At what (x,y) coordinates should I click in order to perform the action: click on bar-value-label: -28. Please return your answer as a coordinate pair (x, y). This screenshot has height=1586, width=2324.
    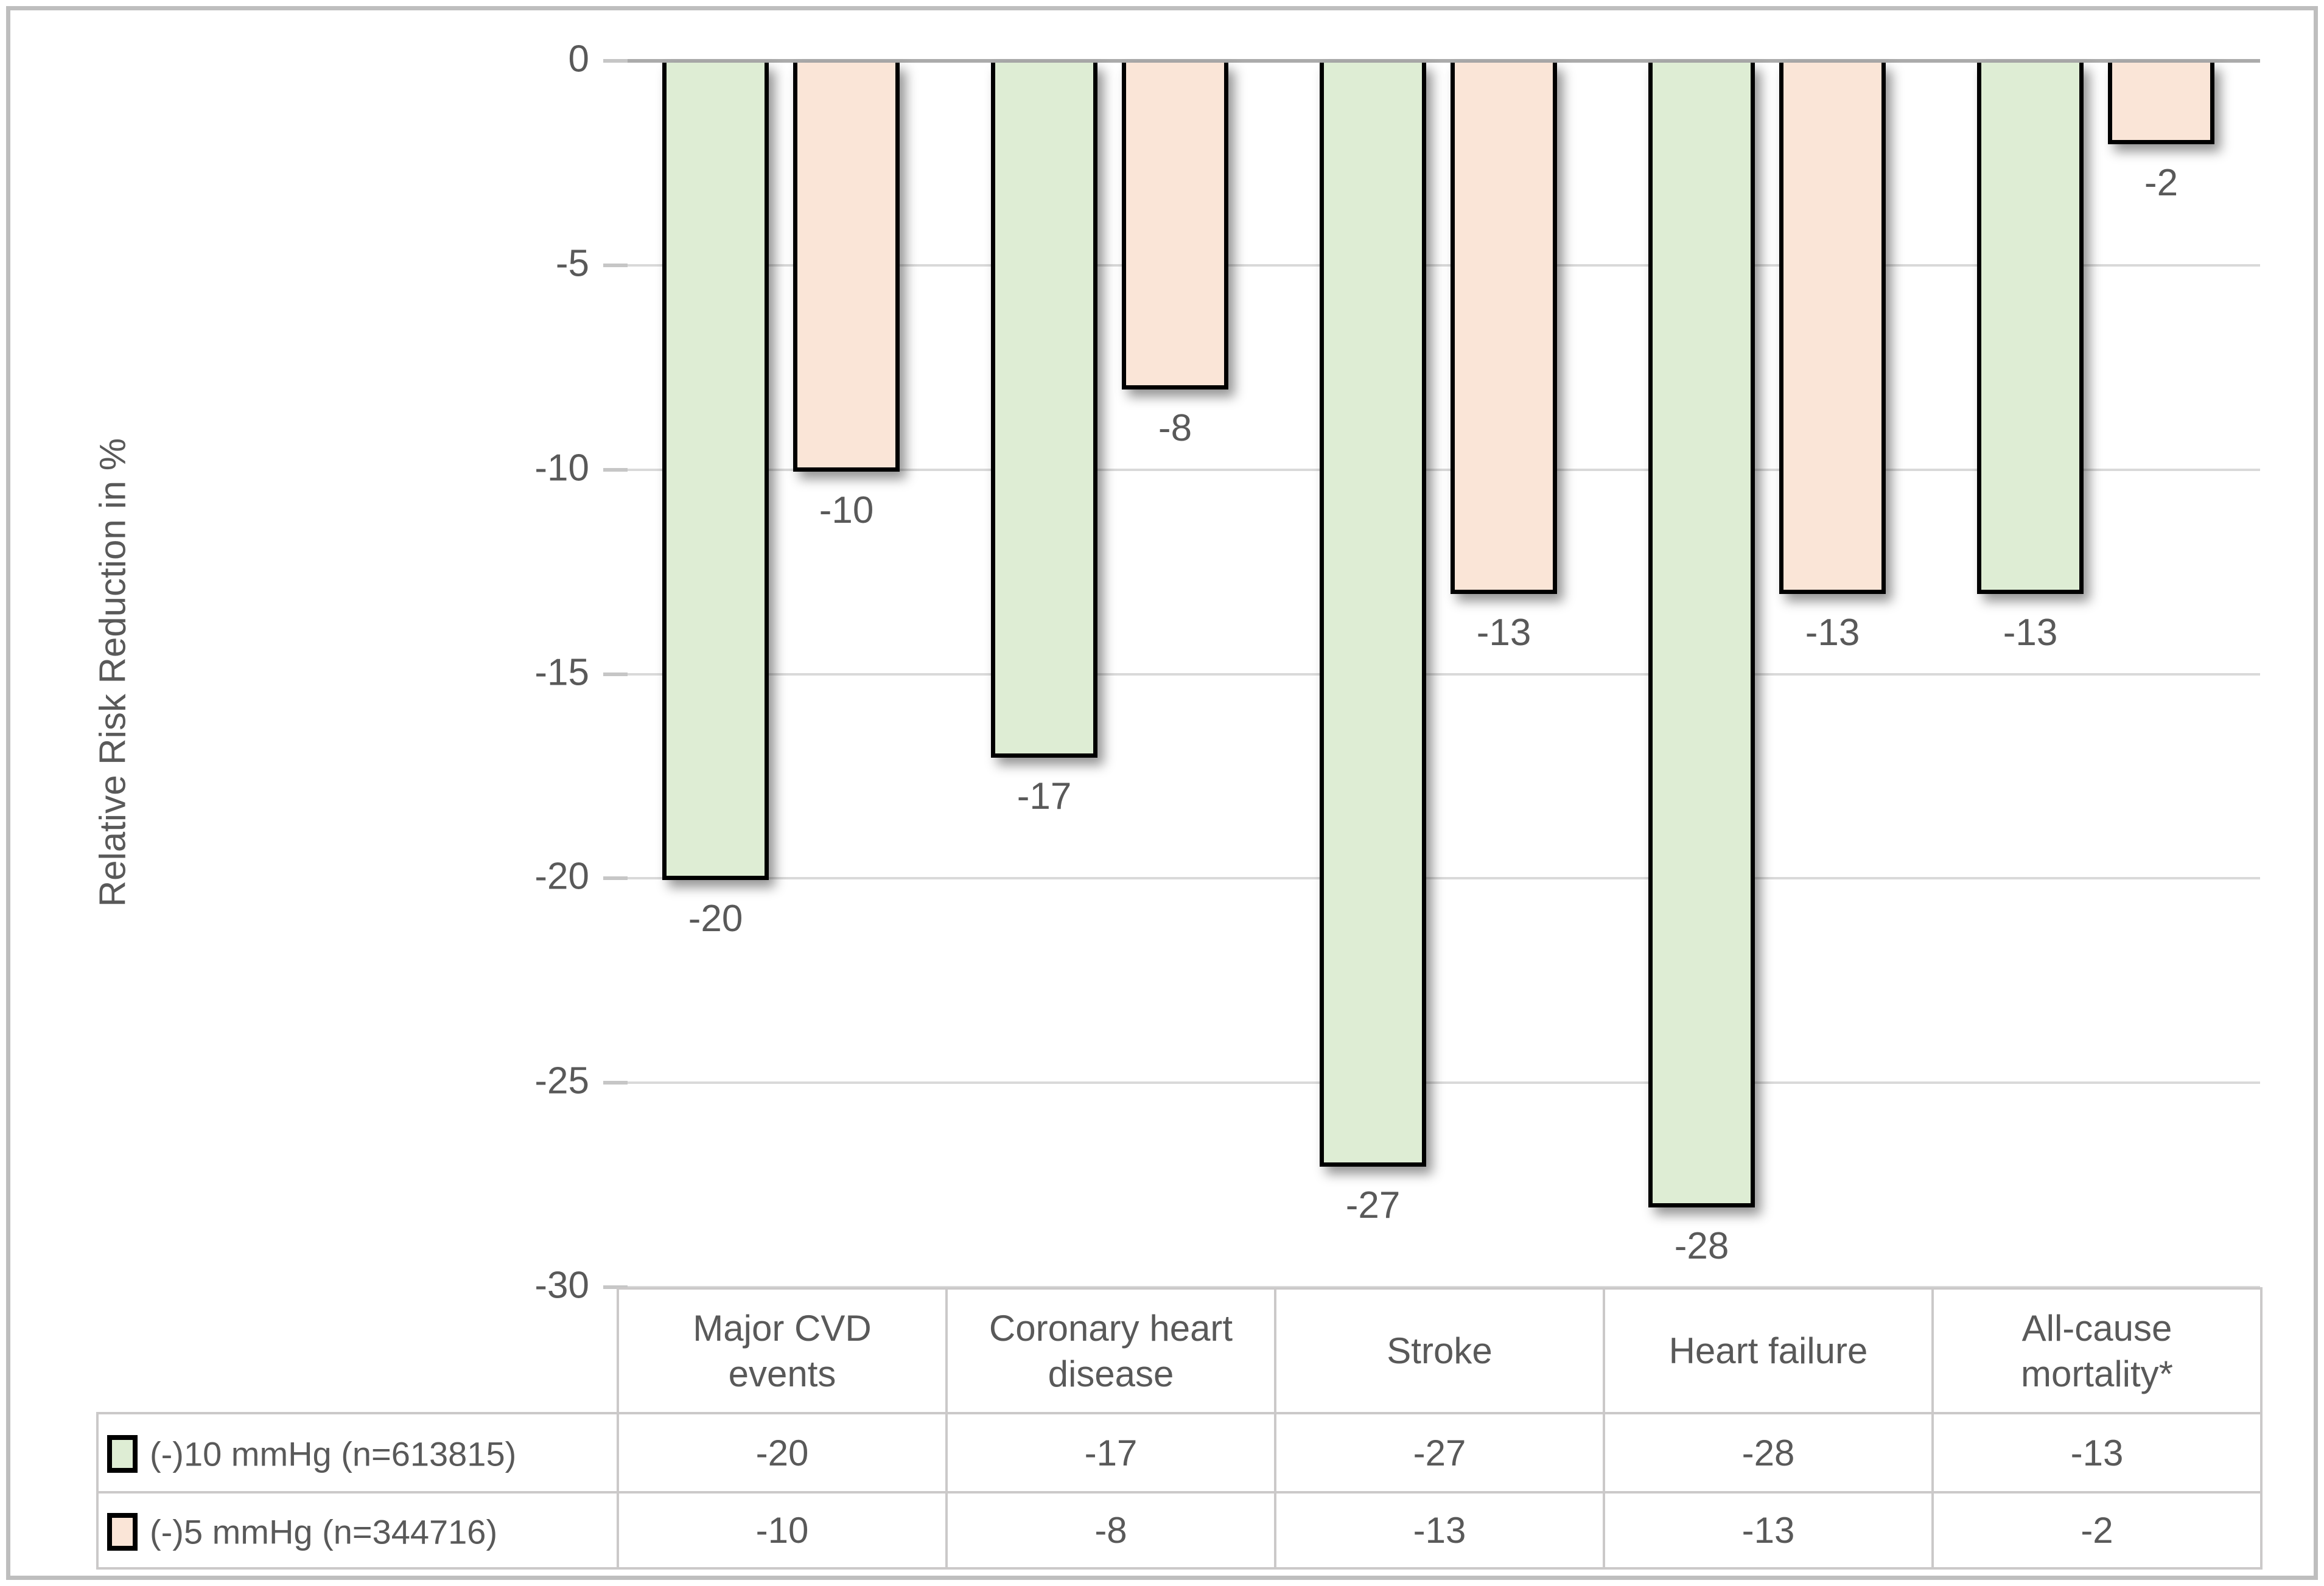
    Looking at the image, I should click on (1701, 1245).